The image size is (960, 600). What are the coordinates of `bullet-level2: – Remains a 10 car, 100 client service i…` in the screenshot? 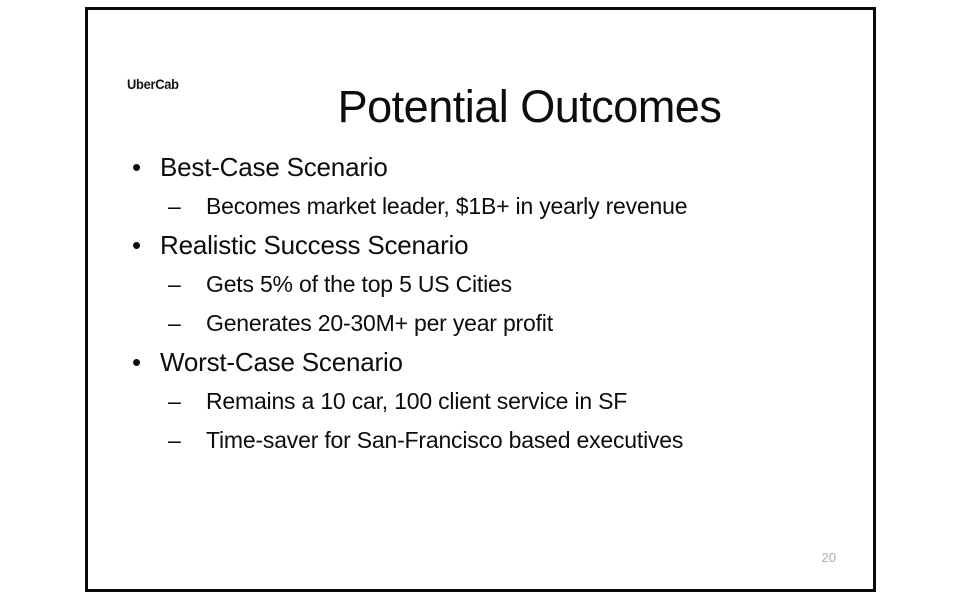 It's located at (483, 401).